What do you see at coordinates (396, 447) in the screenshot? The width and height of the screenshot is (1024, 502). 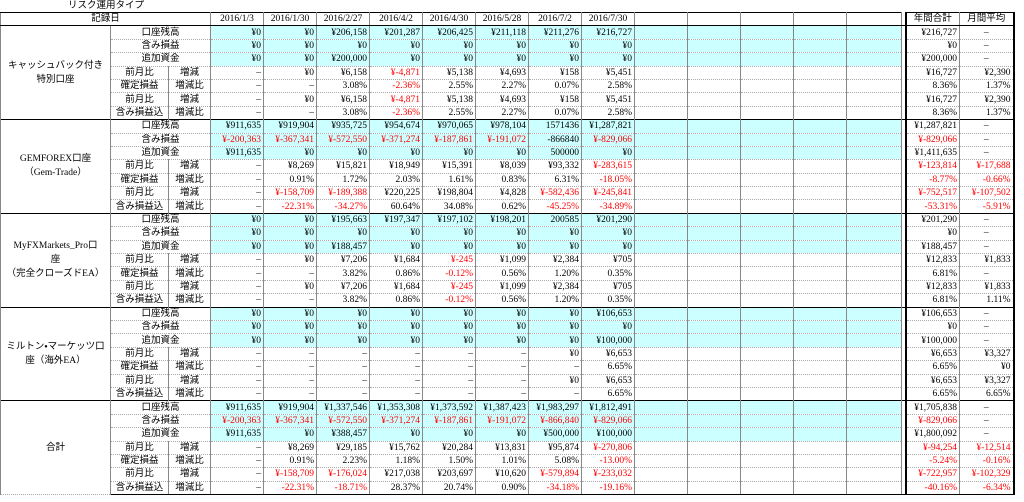 I see `value-cell: ¥15,762` at bounding box center [396, 447].